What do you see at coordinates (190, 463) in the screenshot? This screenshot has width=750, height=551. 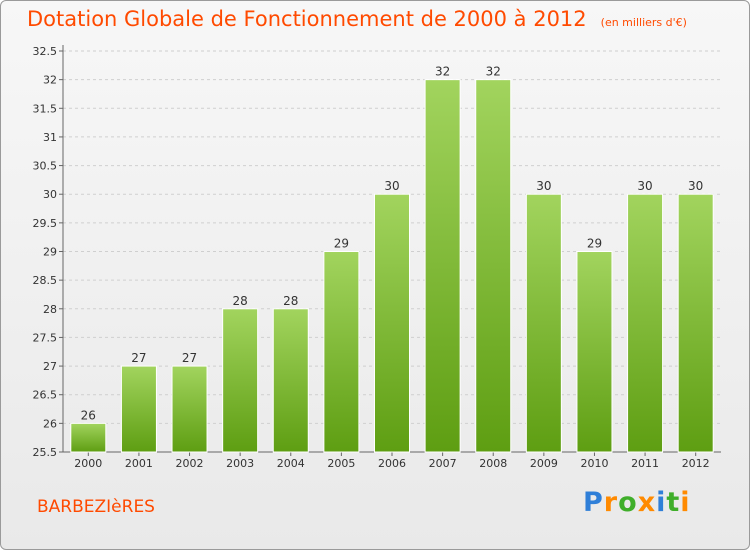 I see `x-tick-label: 2002` at bounding box center [190, 463].